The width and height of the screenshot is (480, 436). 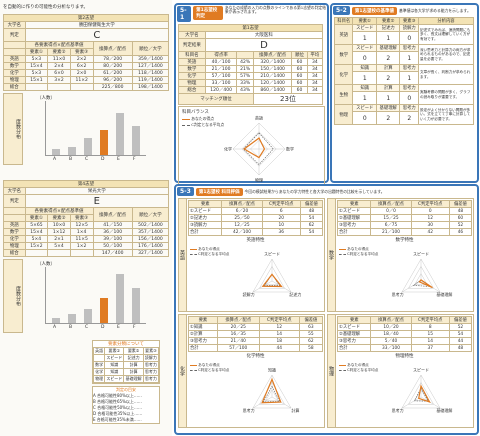 What do you see at coordinates (272, 90) in the screenshot?
I see `s1-cell: 860／1400` at bounding box center [272, 90].